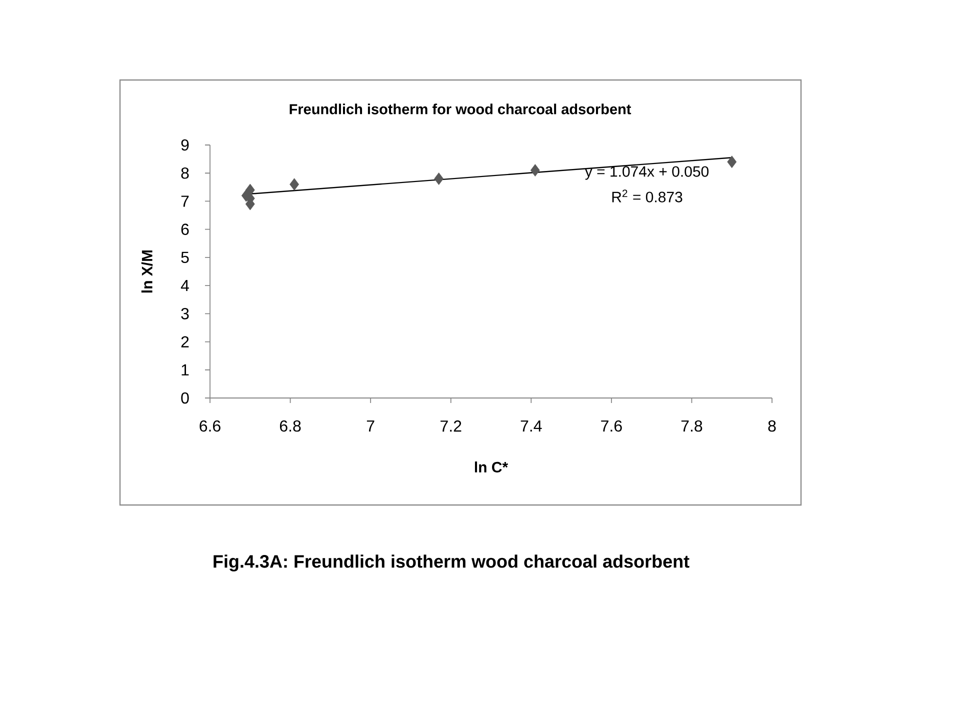  I want to click on y-tick-label: 3, so click(185, 314).